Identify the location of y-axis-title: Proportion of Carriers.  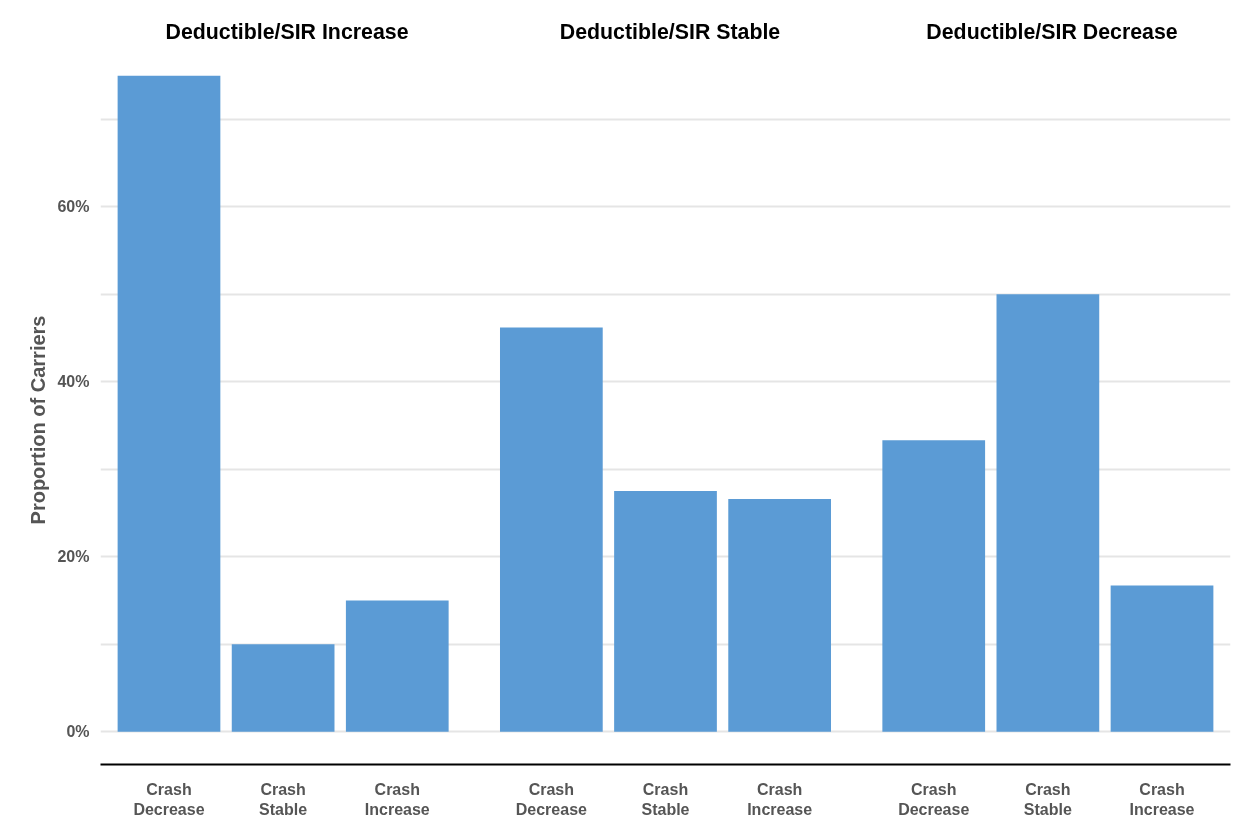
(38, 420).